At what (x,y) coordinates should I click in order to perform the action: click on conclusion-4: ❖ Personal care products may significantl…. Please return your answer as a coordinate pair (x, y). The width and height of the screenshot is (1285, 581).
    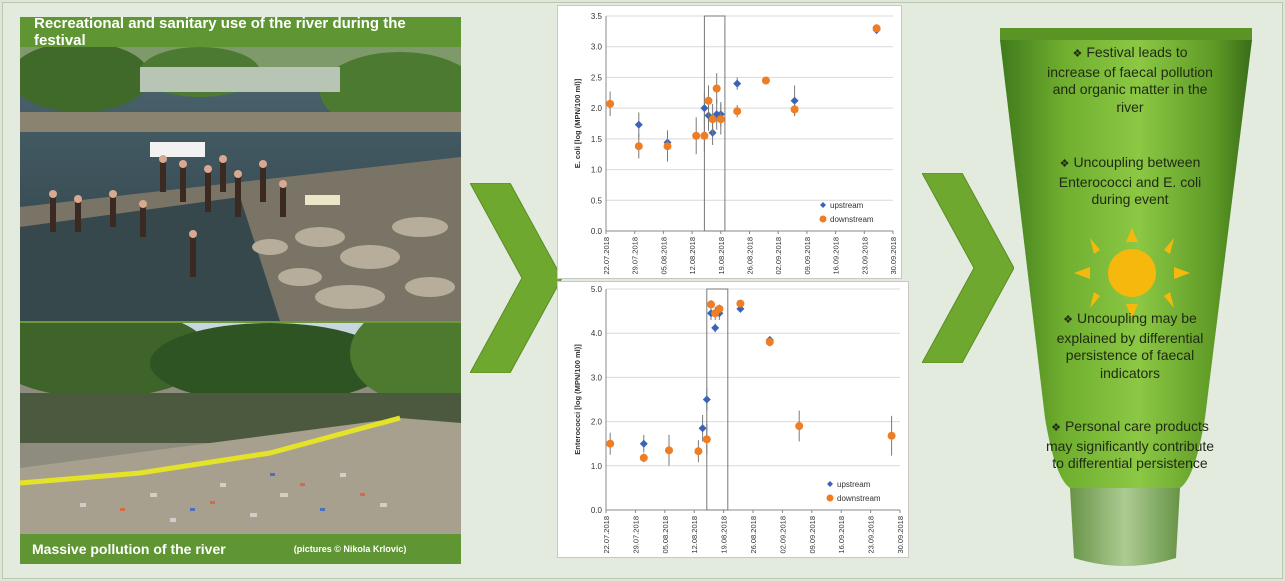
    Looking at the image, I should click on (1130, 445).